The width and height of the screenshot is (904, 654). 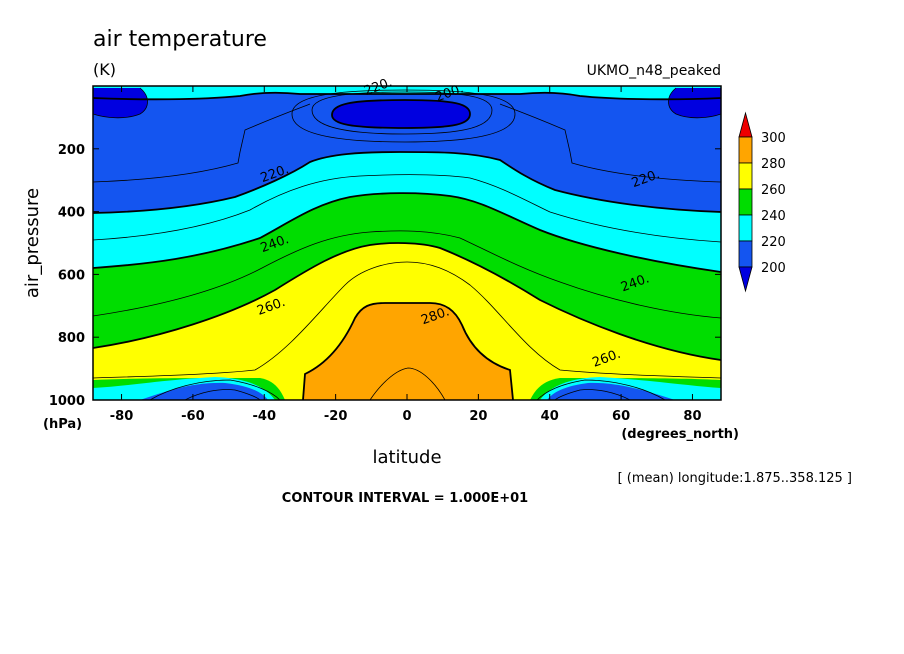 I want to click on x-tick-label: -60, so click(x=193, y=416).